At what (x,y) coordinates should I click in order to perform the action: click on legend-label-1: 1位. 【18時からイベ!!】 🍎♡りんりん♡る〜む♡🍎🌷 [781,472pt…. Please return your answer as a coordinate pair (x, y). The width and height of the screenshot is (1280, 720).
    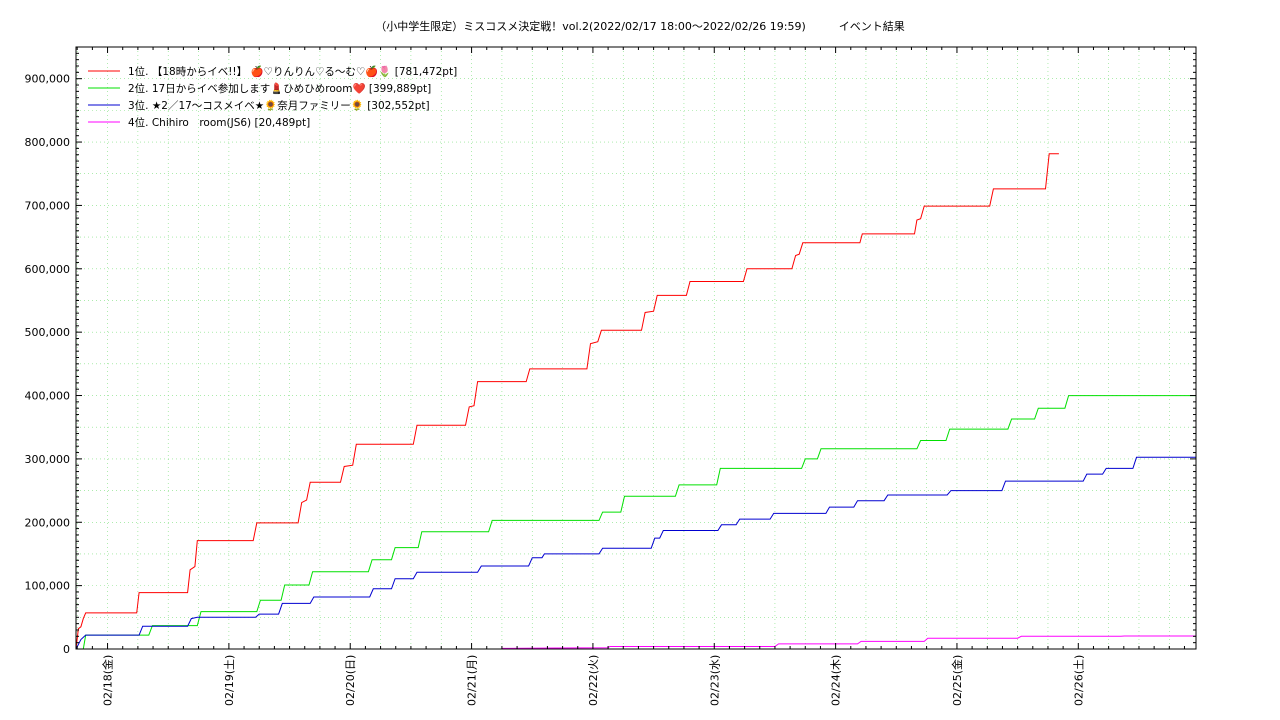
    Looking at the image, I should click on (292, 71).